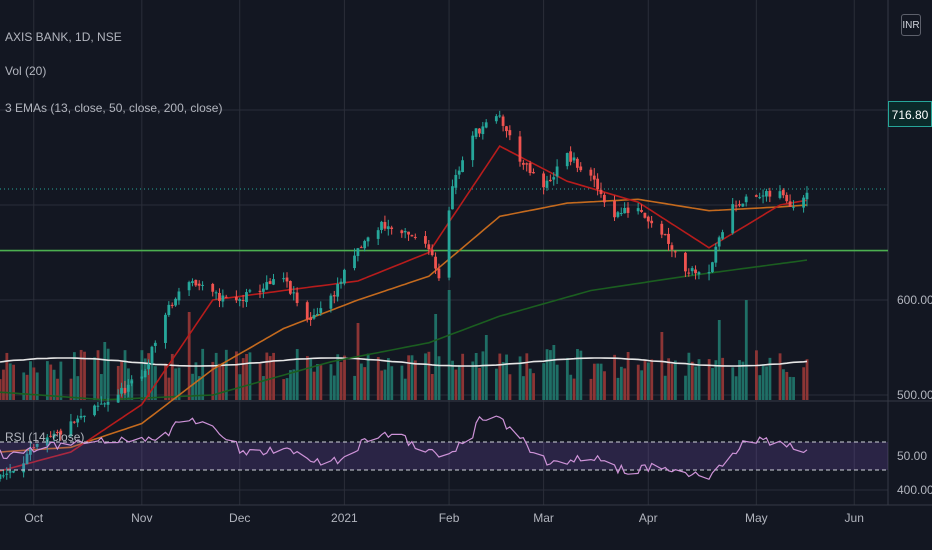  I want to click on time-tick-label: Oct, so click(33, 518).